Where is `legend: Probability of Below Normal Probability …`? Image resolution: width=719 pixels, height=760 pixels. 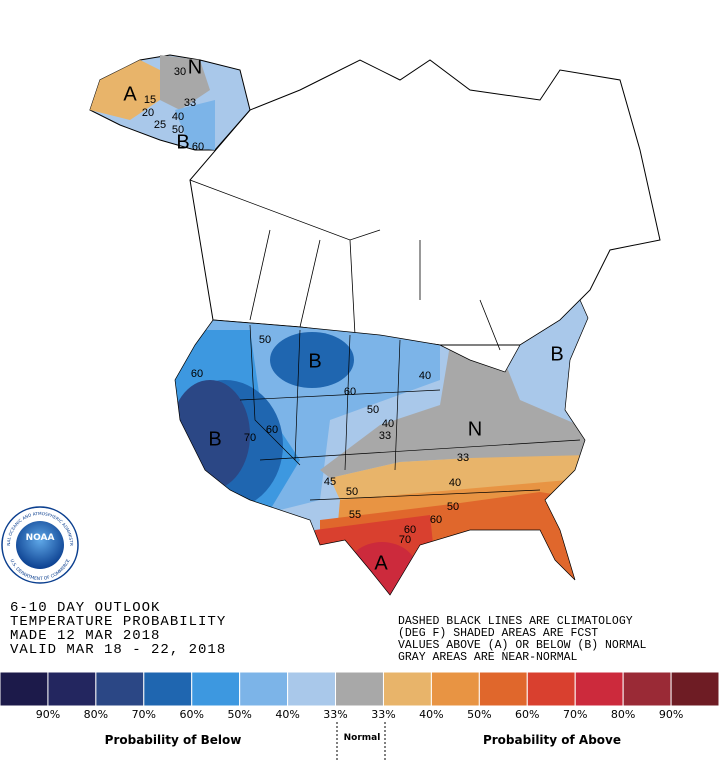 legend: Probability of Below Normal Probability … is located at coordinates (359, 715).